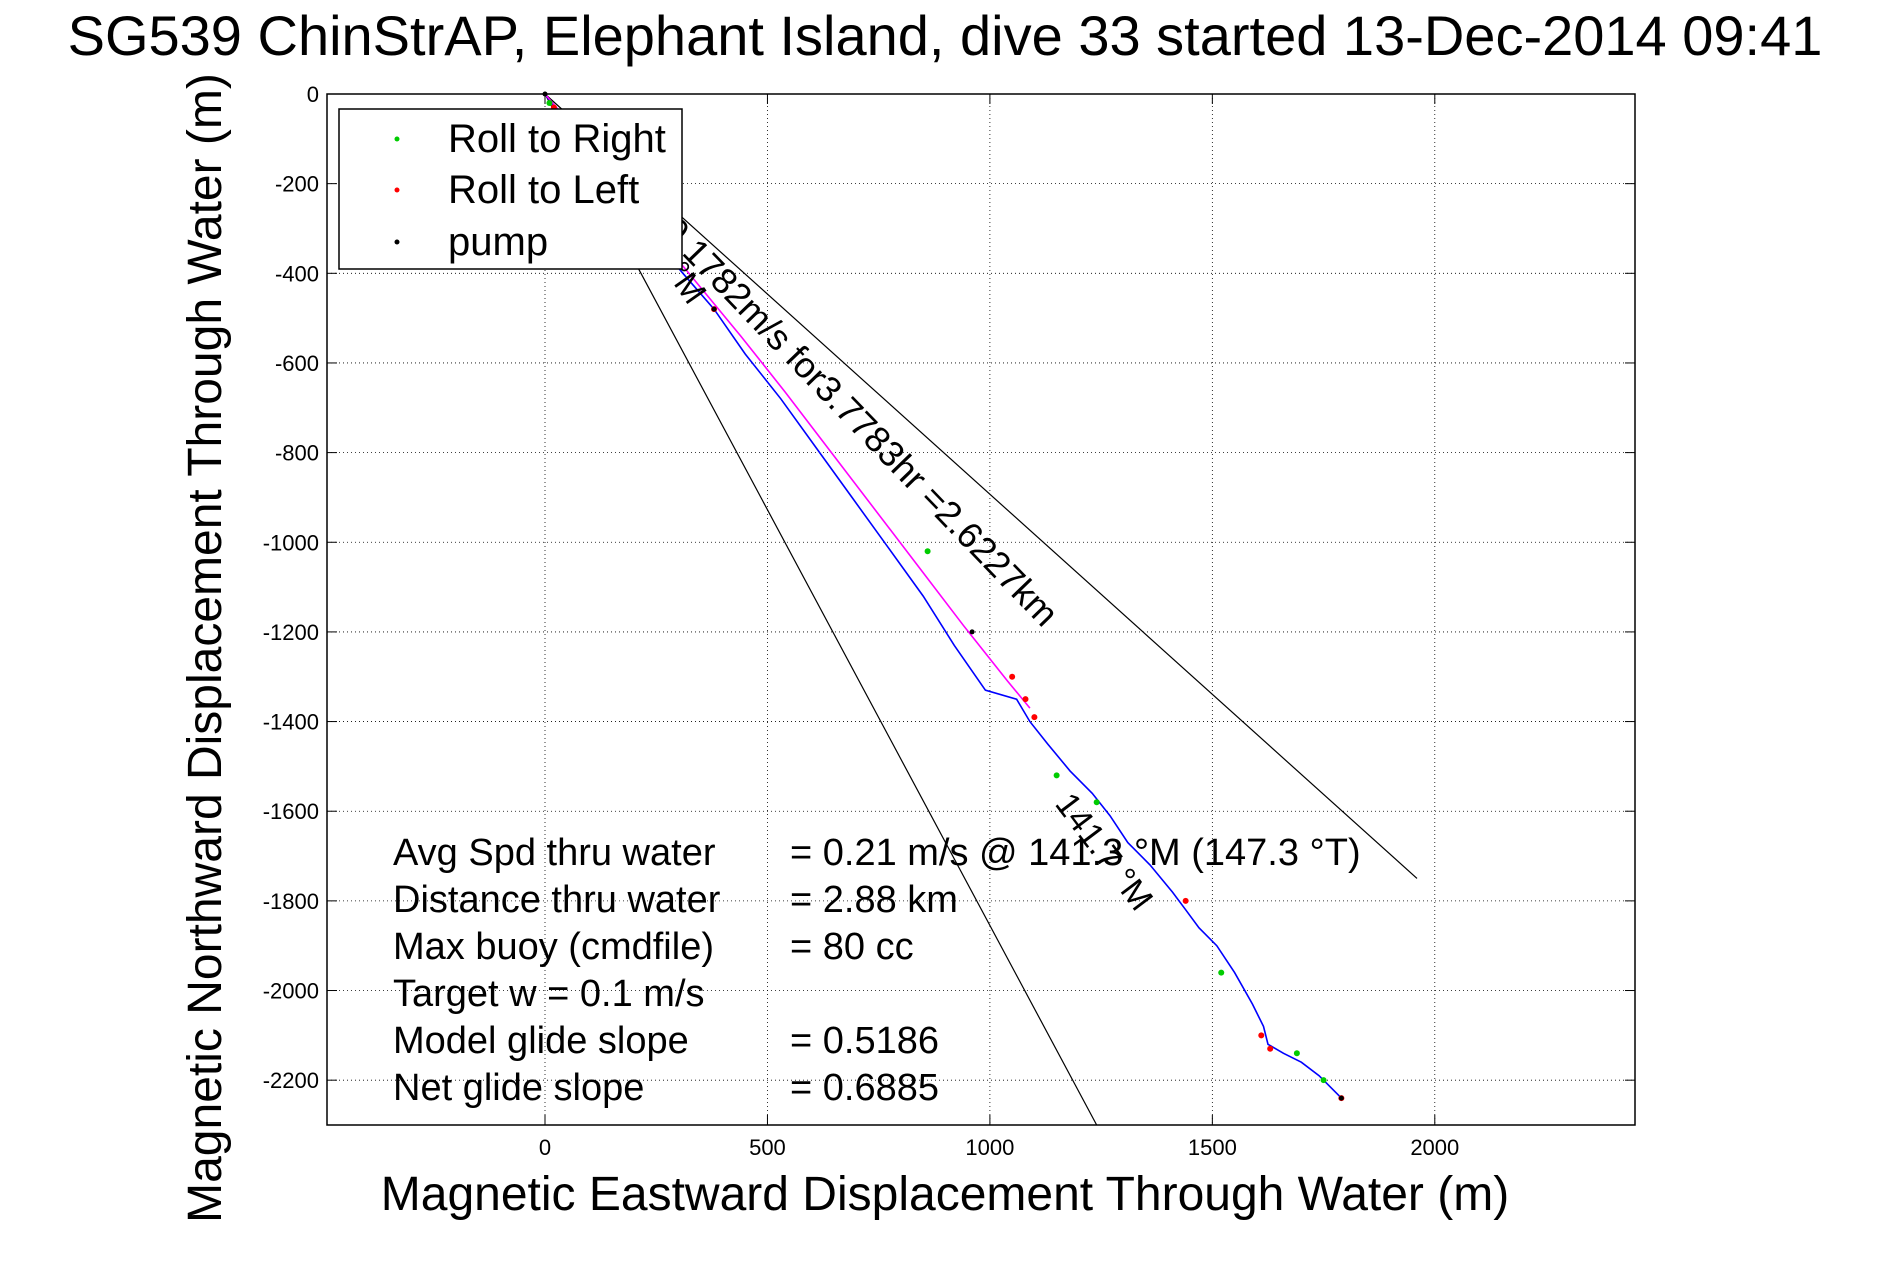 This screenshot has height=1262, width=1891. What do you see at coordinates (852, 947) in the screenshot?
I see `stat-value: = 80 cc` at bounding box center [852, 947].